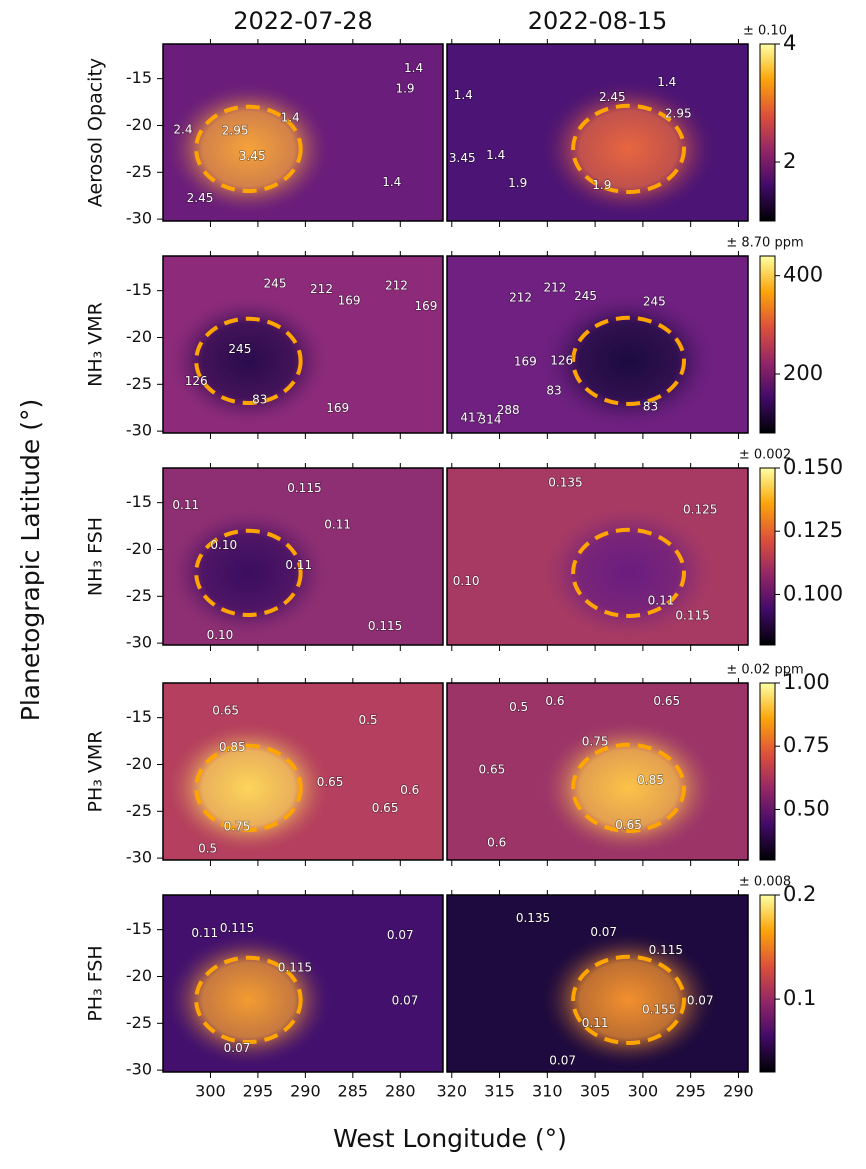  What do you see at coordinates (409, 790) in the screenshot?
I see `contour-label: 0.6` at bounding box center [409, 790].